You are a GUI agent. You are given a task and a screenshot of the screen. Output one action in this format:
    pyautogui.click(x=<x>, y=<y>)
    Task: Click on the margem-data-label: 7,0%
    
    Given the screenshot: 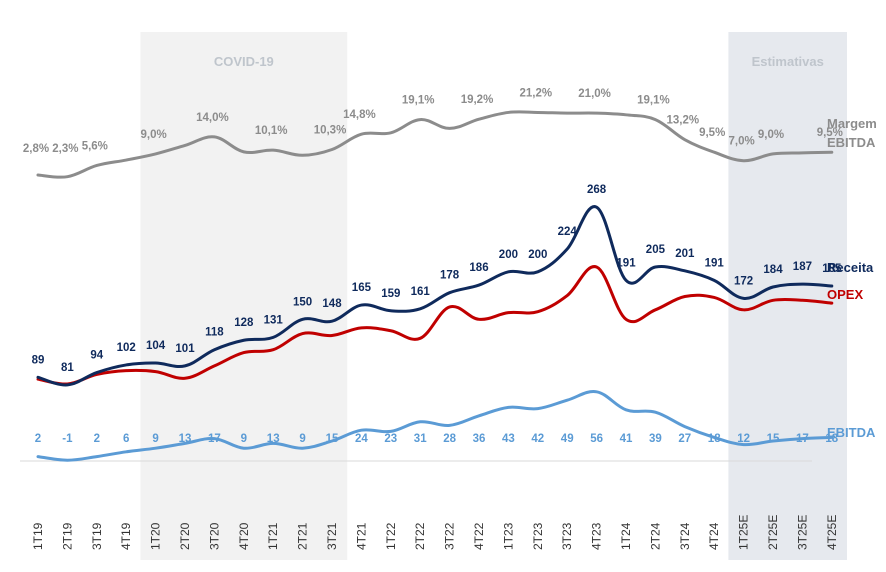 What is the action you would take?
    pyautogui.click(x=741, y=142)
    